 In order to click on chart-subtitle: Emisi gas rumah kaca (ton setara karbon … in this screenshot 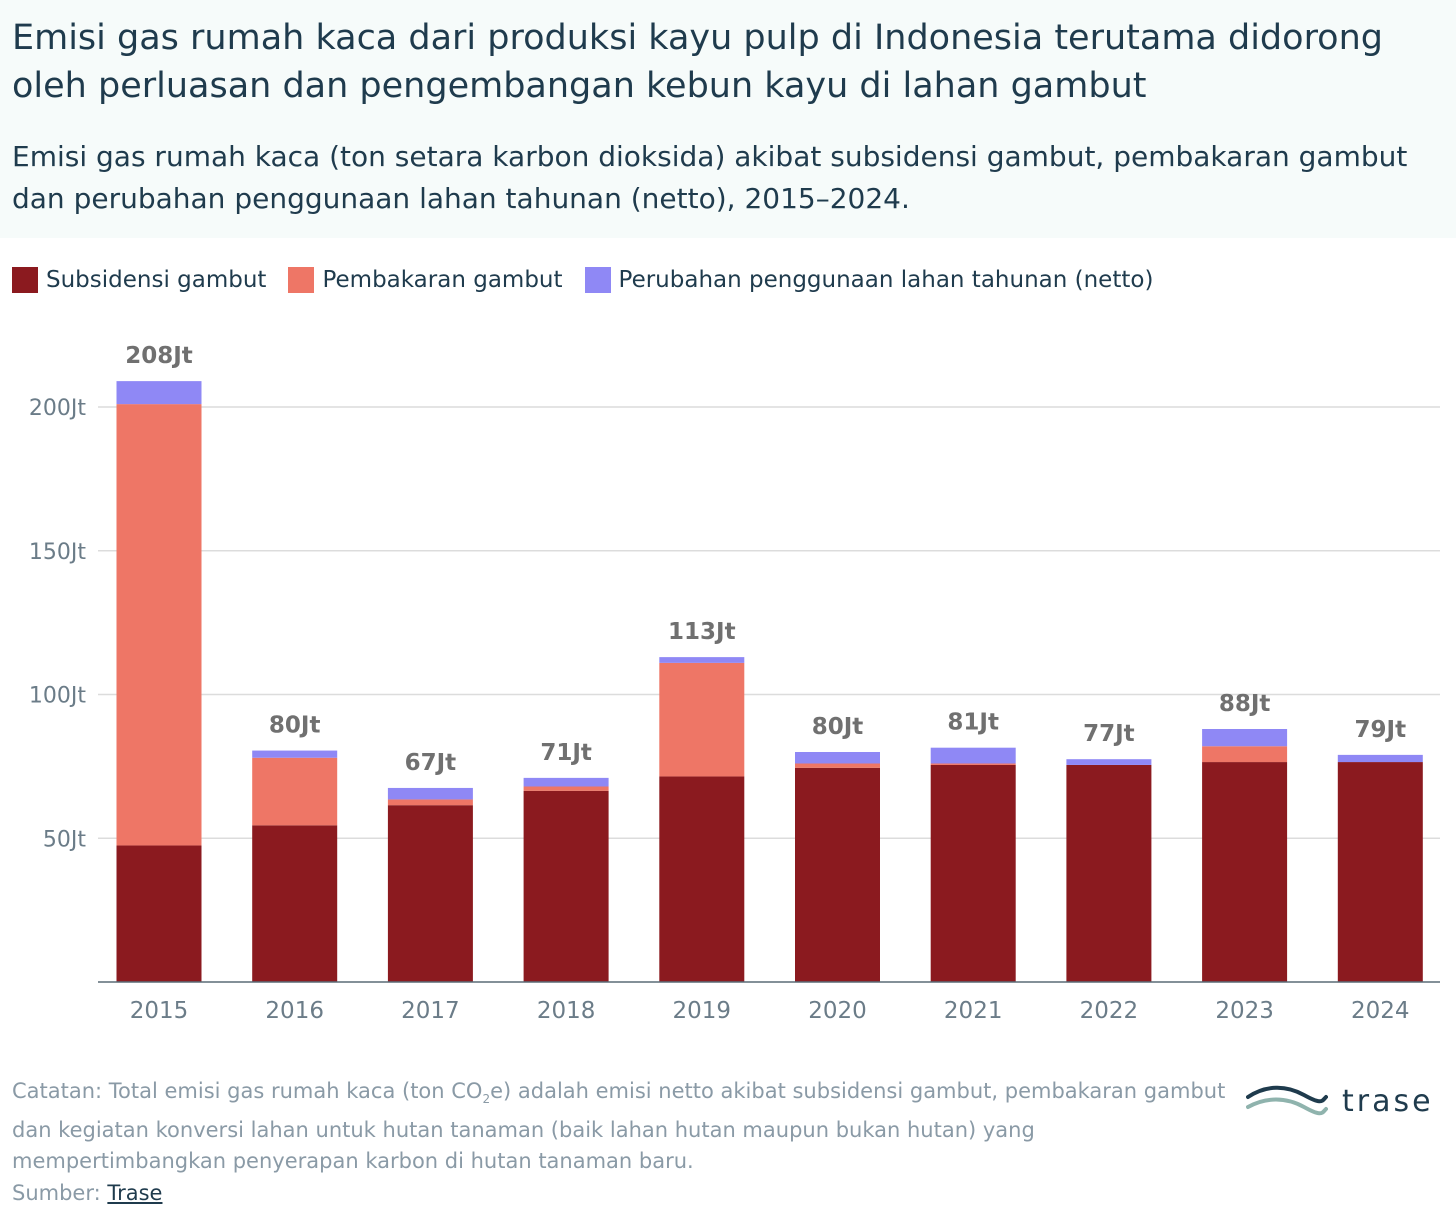, I will do `click(710, 177)`.